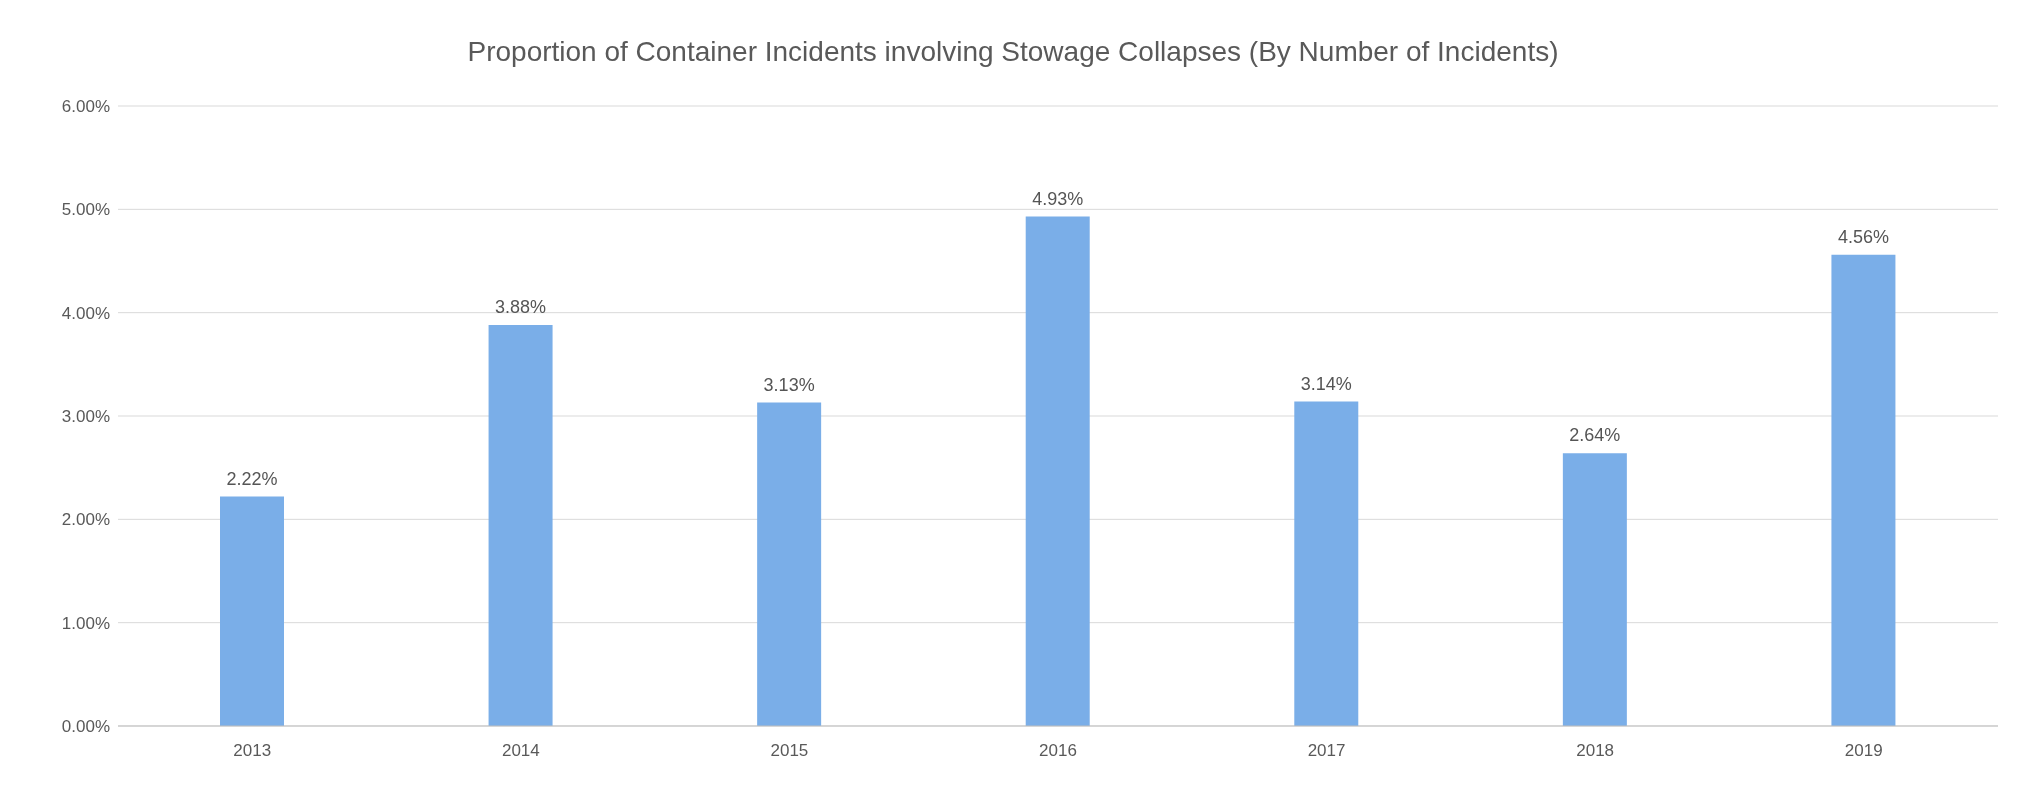 Image resolution: width=2030 pixels, height=800 pixels. What do you see at coordinates (789, 384) in the screenshot?
I see `data-label: 3.13%` at bounding box center [789, 384].